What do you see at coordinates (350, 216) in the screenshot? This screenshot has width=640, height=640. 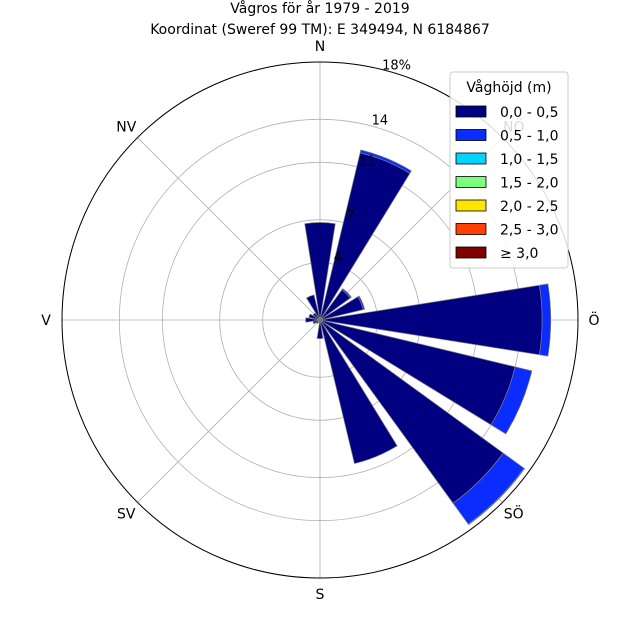 I see `ring-label: 7` at bounding box center [350, 216].